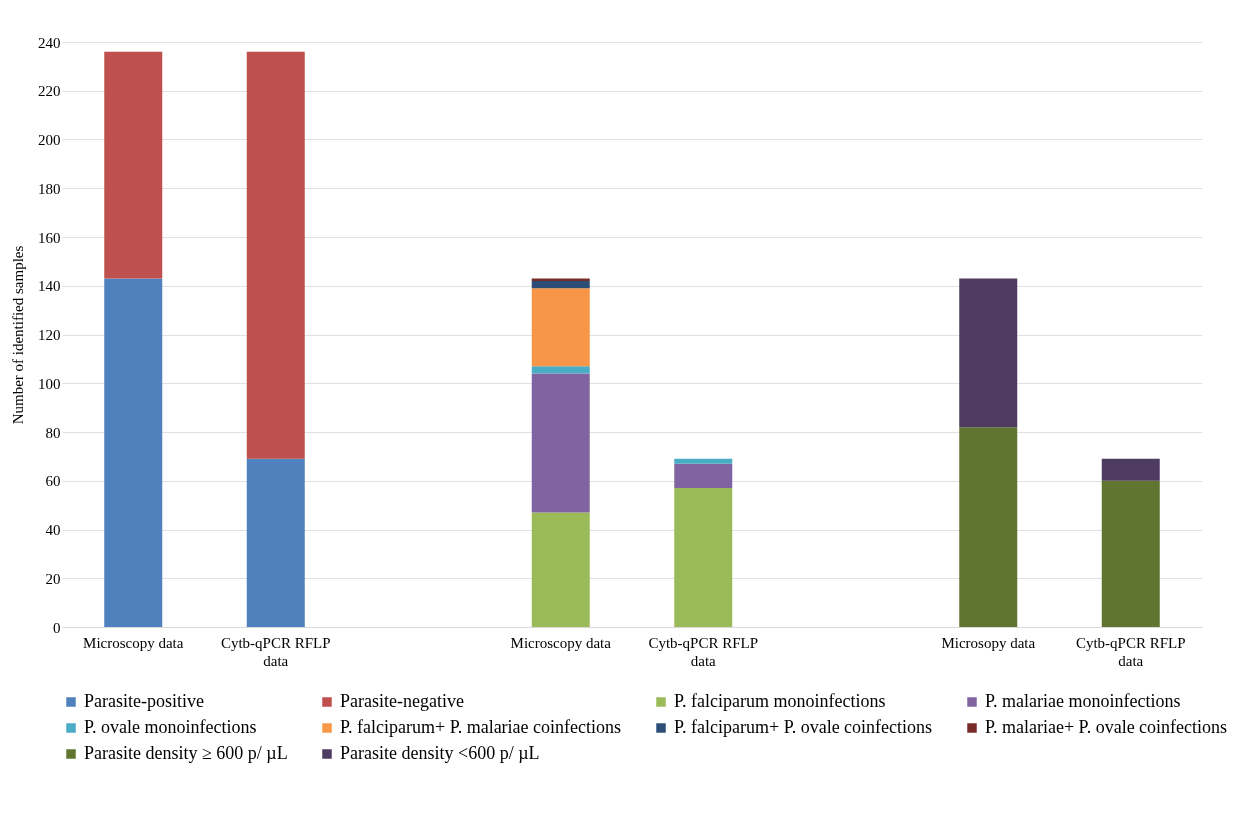  I want to click on legend-label: P. malariae+ P. ovale coinfections, so click(1106, 727).